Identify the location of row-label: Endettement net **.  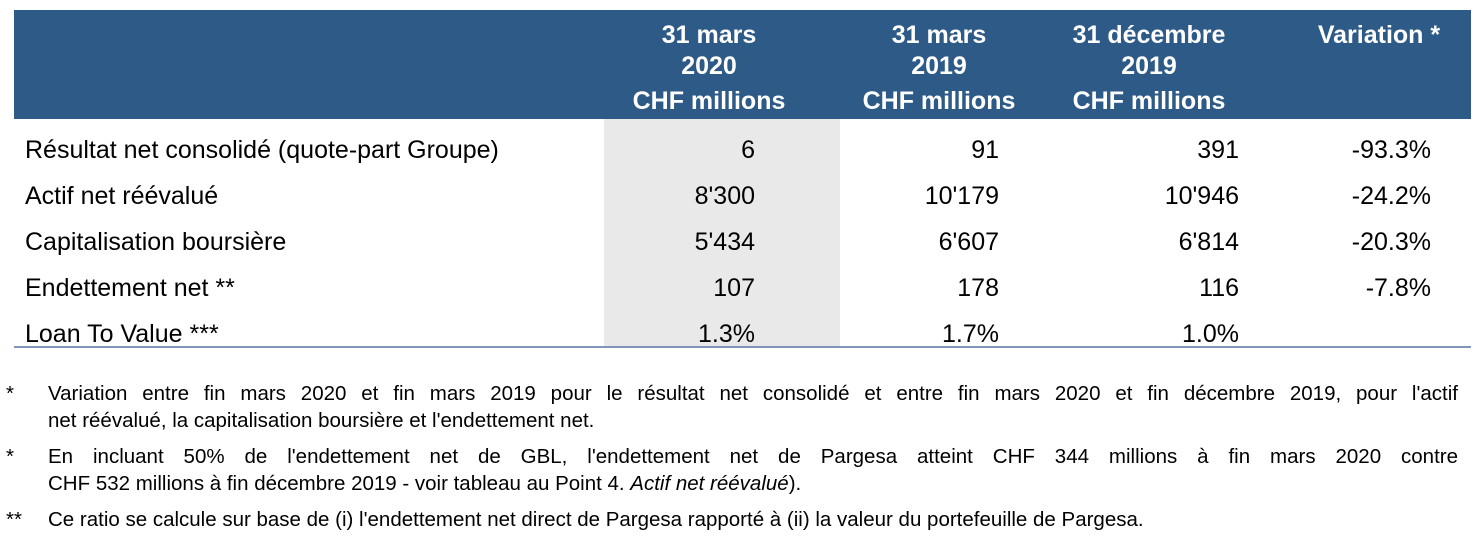
(130, 288).